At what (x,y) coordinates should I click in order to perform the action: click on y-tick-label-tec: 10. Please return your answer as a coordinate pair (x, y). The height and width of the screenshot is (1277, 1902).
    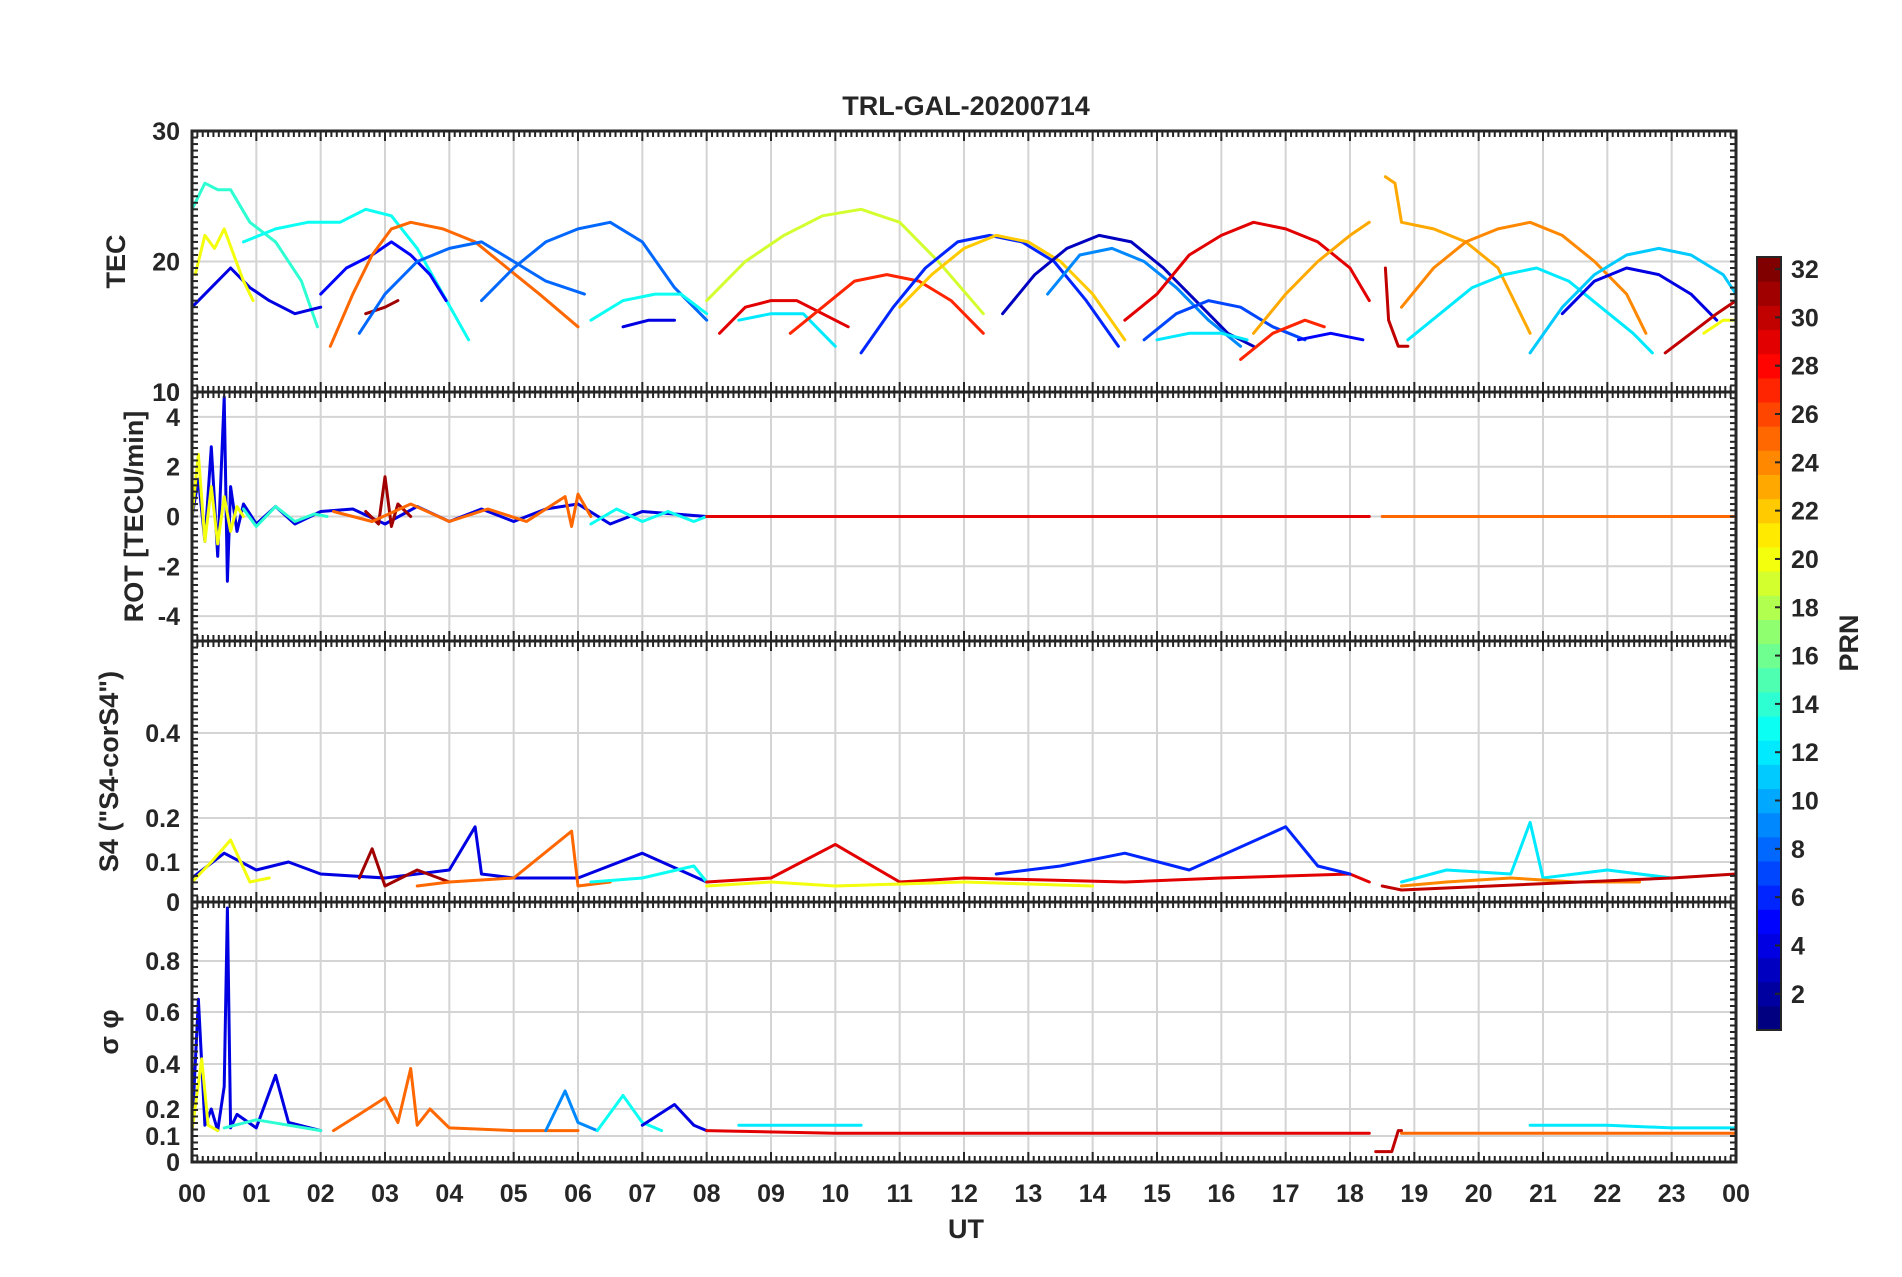
    Looking at the image, I should click on (166, 393).